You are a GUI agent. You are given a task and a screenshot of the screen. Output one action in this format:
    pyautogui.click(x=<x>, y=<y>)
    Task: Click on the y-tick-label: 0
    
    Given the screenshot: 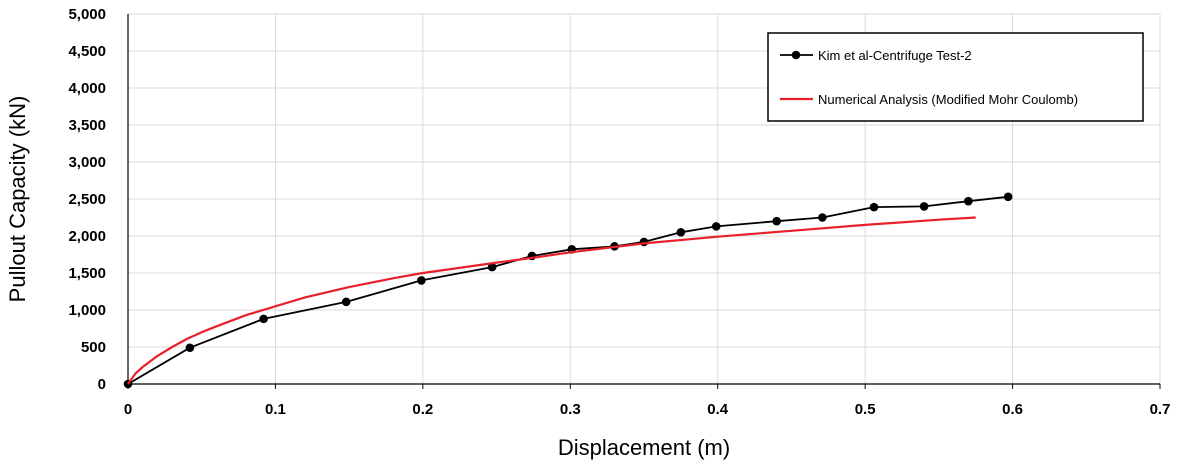 What is the action you would take?
    pyautogui.click(x=102, y=384)
    